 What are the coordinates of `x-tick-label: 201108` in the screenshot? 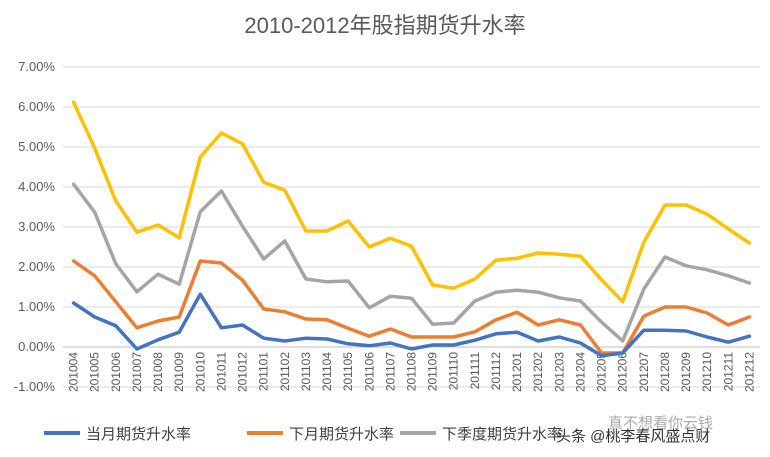 It's located at (412, 371).